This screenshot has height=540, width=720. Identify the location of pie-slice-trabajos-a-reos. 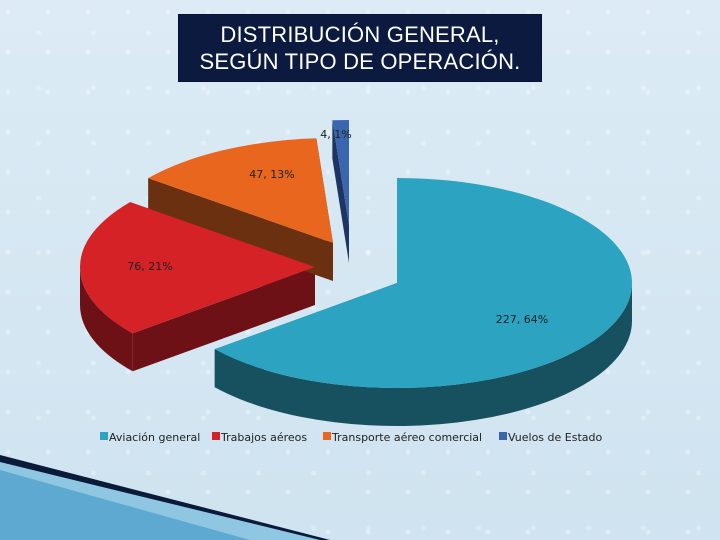
(197, 268).